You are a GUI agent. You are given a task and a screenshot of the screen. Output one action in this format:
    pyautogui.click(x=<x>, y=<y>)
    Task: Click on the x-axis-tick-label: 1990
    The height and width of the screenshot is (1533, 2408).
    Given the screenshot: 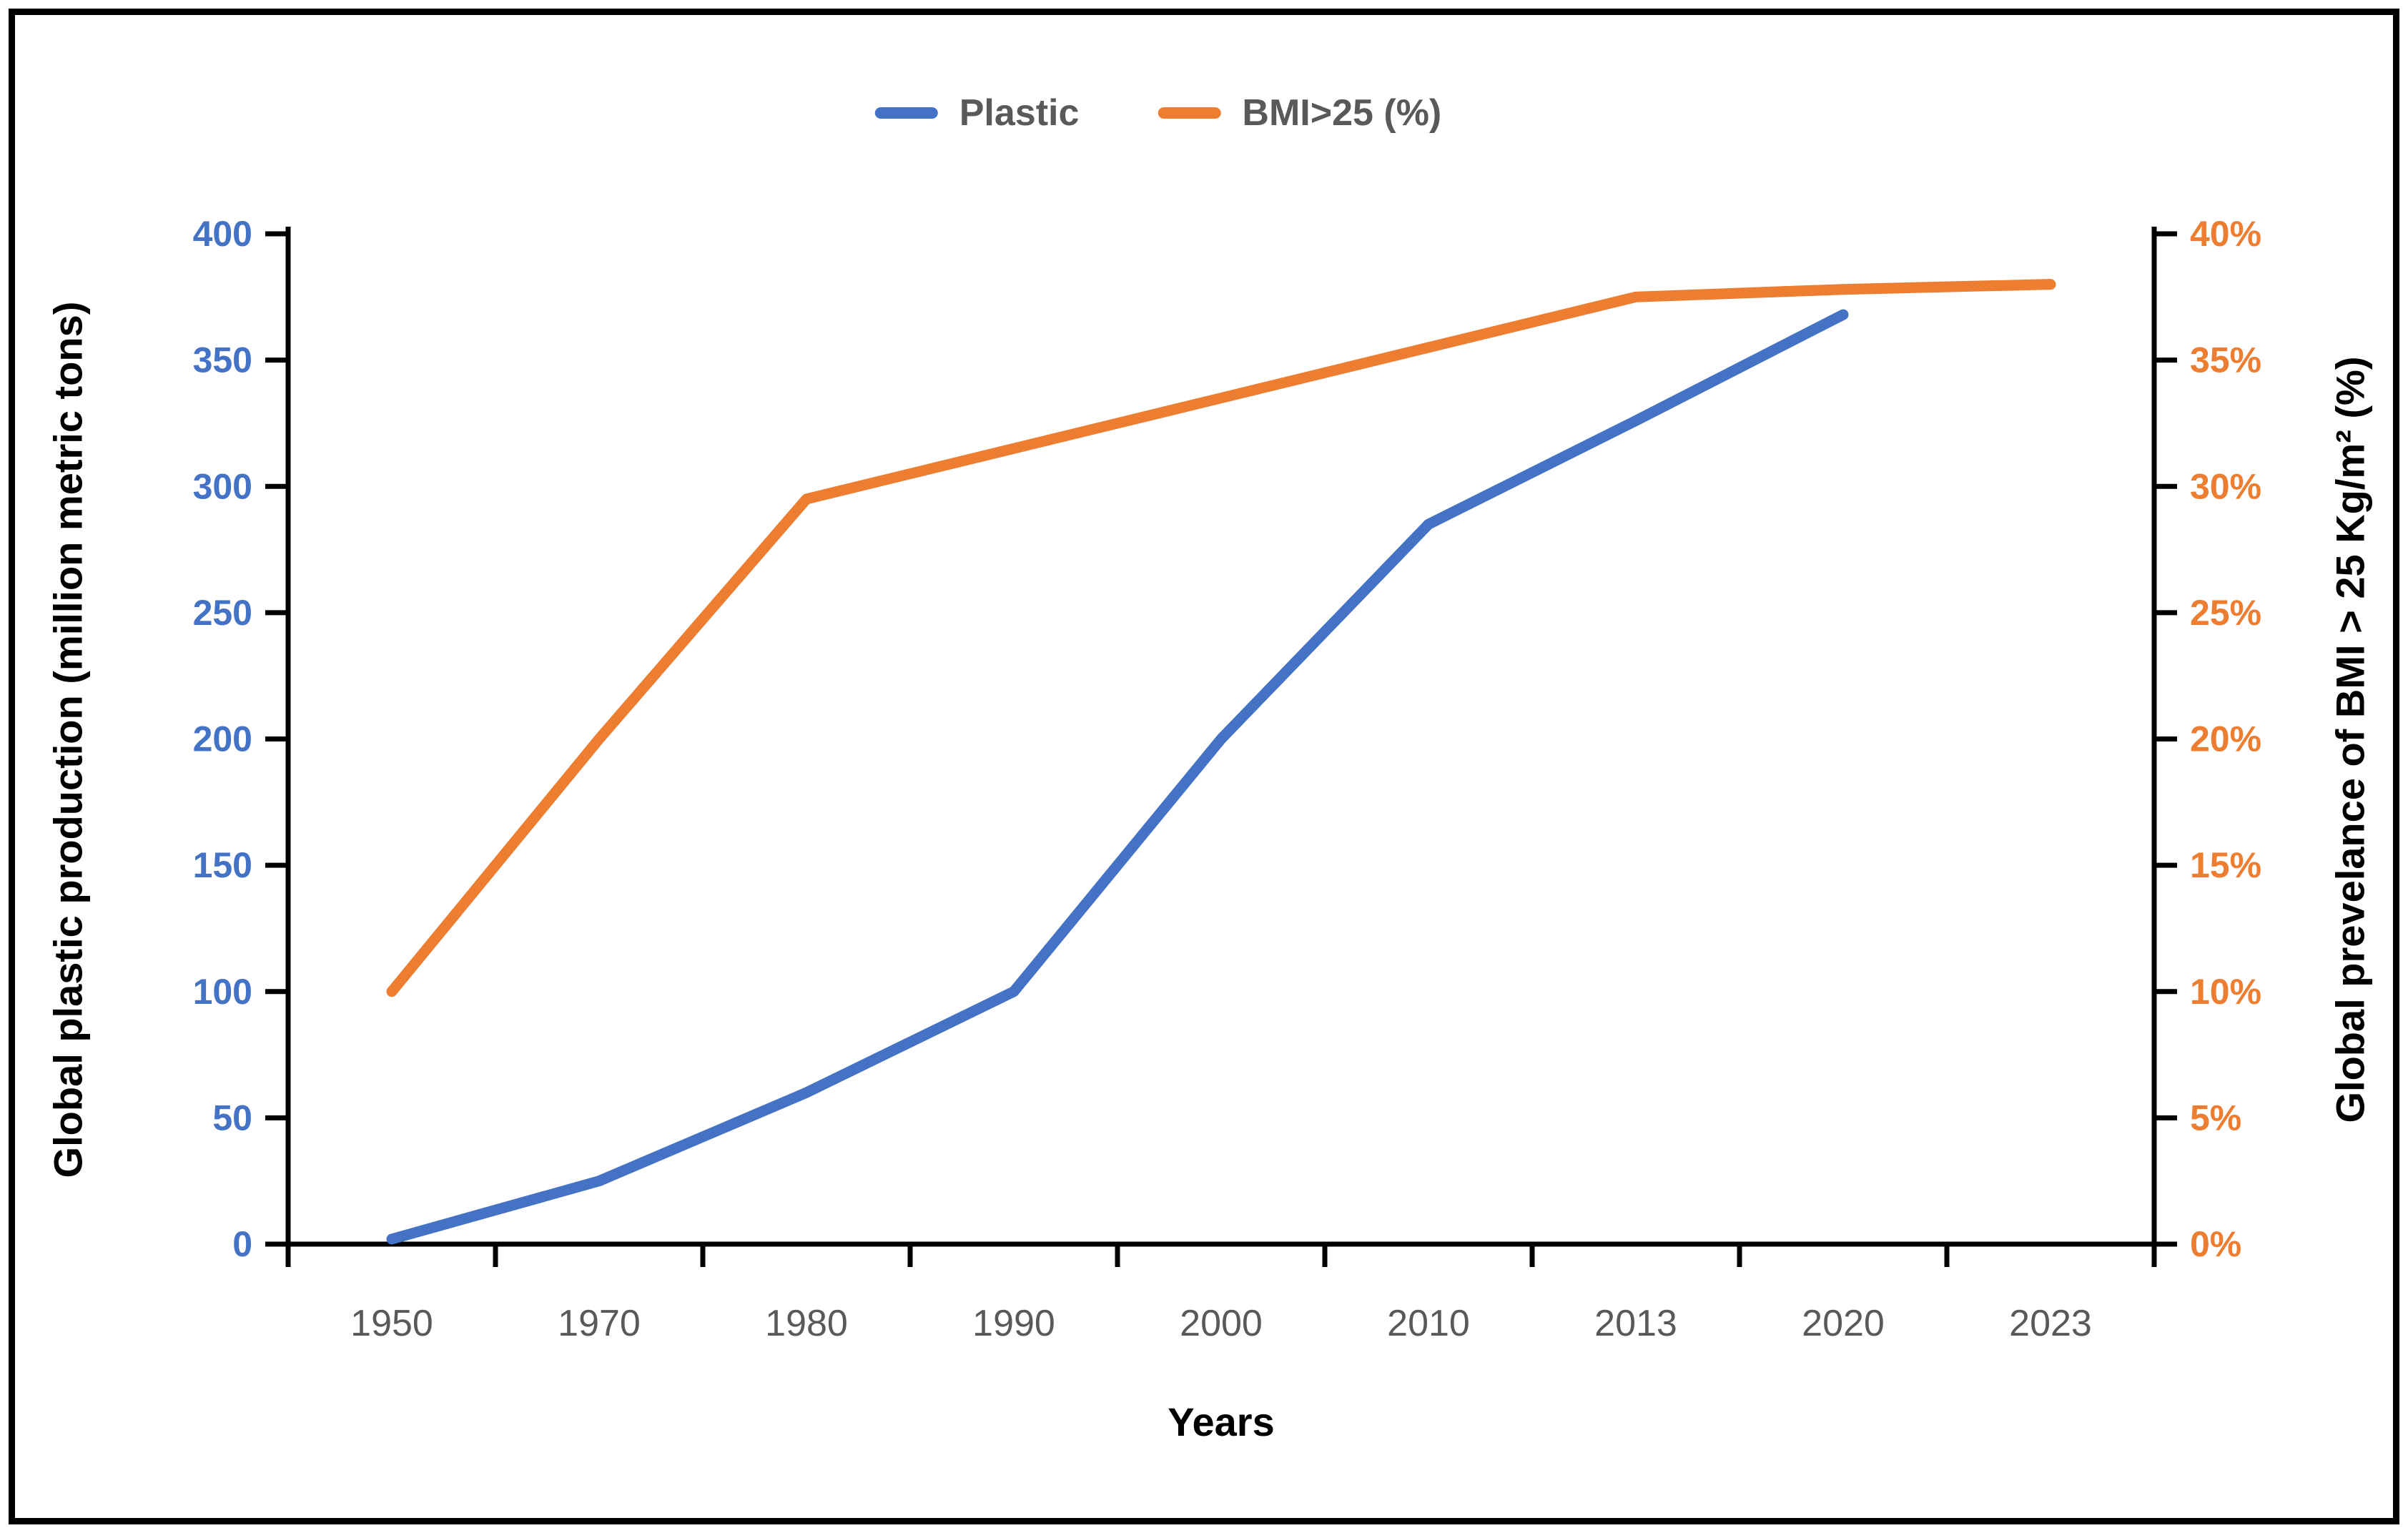 What is the action you would take?
    pyautogui.click(x=1014, y=1323)
    